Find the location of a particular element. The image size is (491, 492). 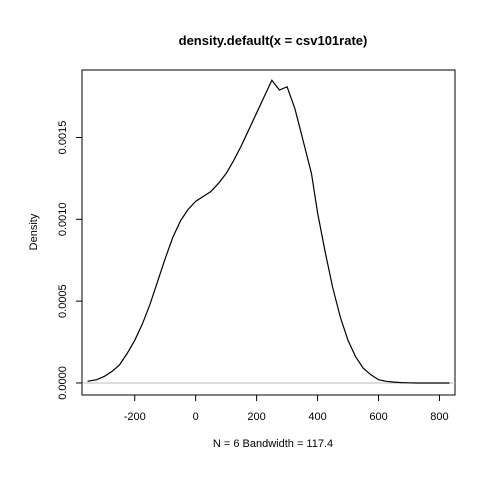

y-tick-label: 0.0015 is located at coordinates (63, 138).